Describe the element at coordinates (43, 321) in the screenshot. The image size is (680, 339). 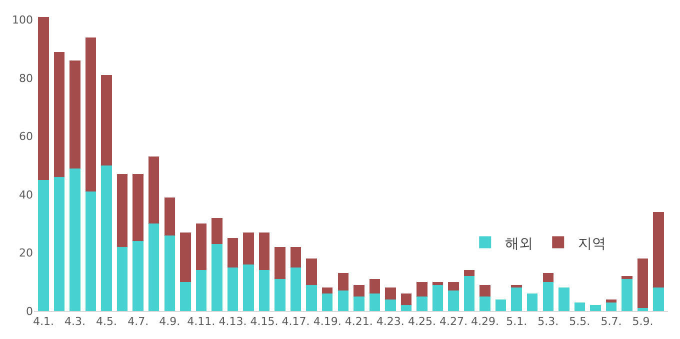
I see `x-tick-label: 4.1.` at that location.